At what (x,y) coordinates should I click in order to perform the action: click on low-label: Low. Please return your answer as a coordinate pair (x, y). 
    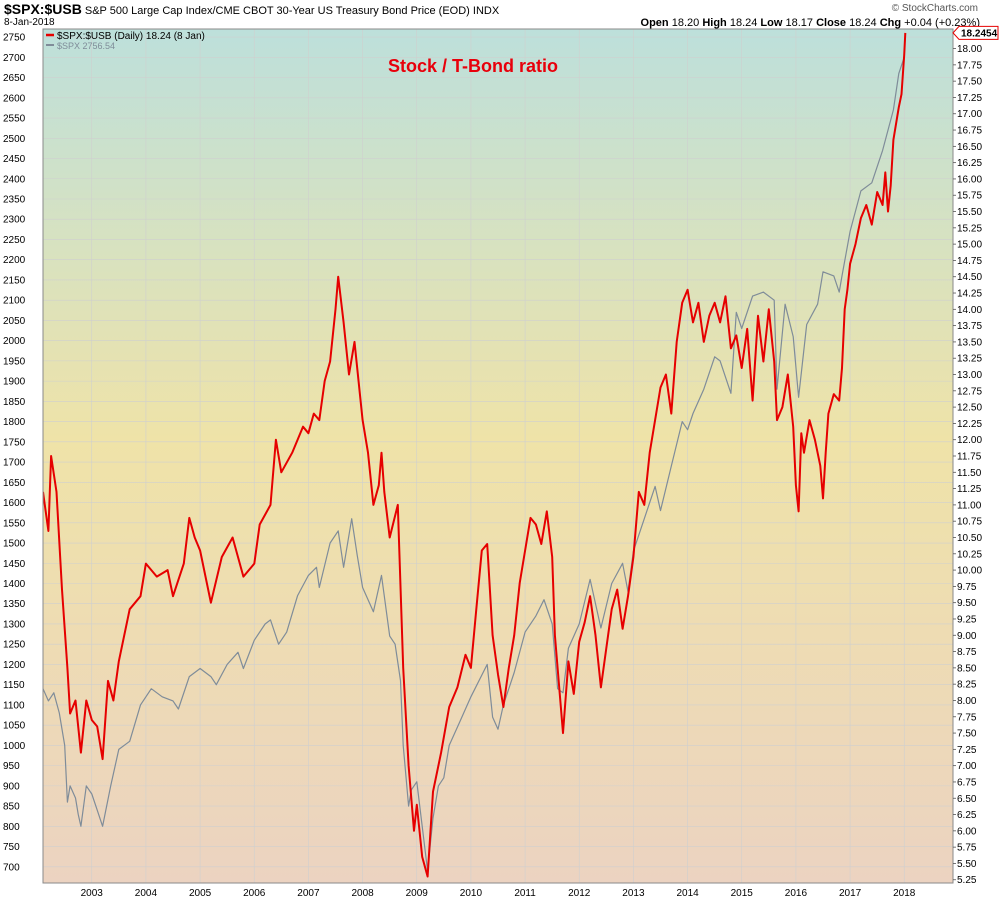
    Looking at the image, I should click on (771, 23).